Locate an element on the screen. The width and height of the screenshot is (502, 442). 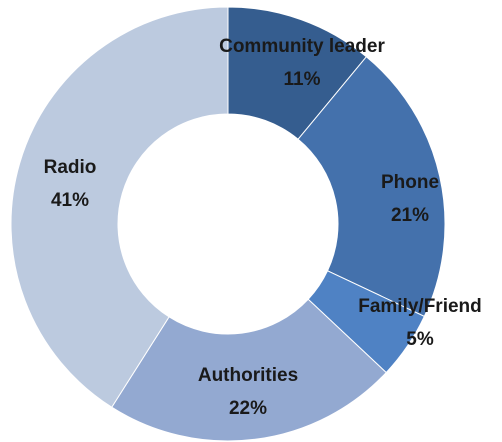
slice-value-community-leader: 11% is located at coordinates (302, 79).